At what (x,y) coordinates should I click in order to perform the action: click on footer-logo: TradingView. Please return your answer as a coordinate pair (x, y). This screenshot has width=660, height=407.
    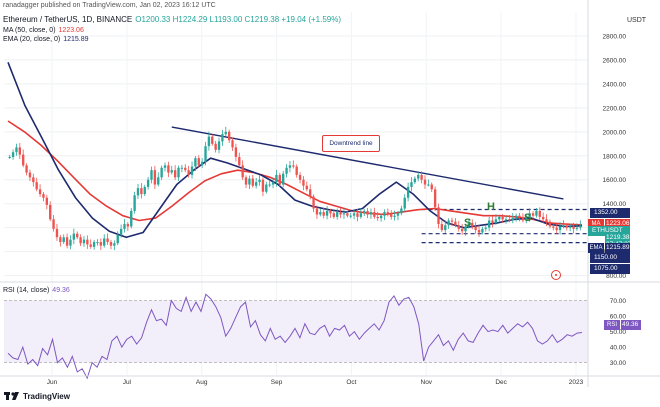
    Looking at the image, I should click on (37, 396).